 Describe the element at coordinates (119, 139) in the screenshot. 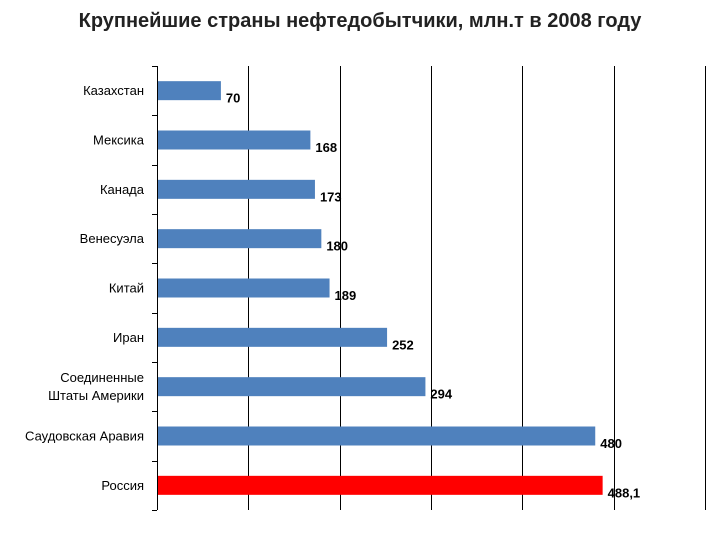

I see `category-label: Мексика` at that location.